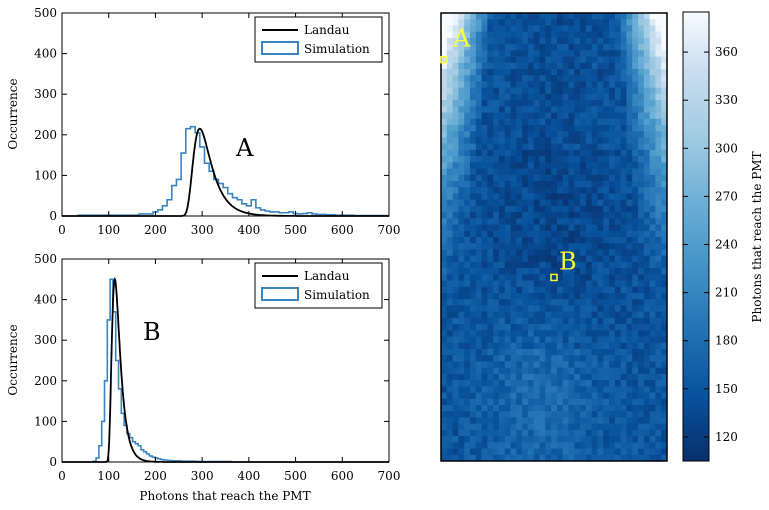  What do you see at coordinates (726, 437) in the screenshot?
I see `colorbar-tick-label: 120` at bounding box center [726, 437].